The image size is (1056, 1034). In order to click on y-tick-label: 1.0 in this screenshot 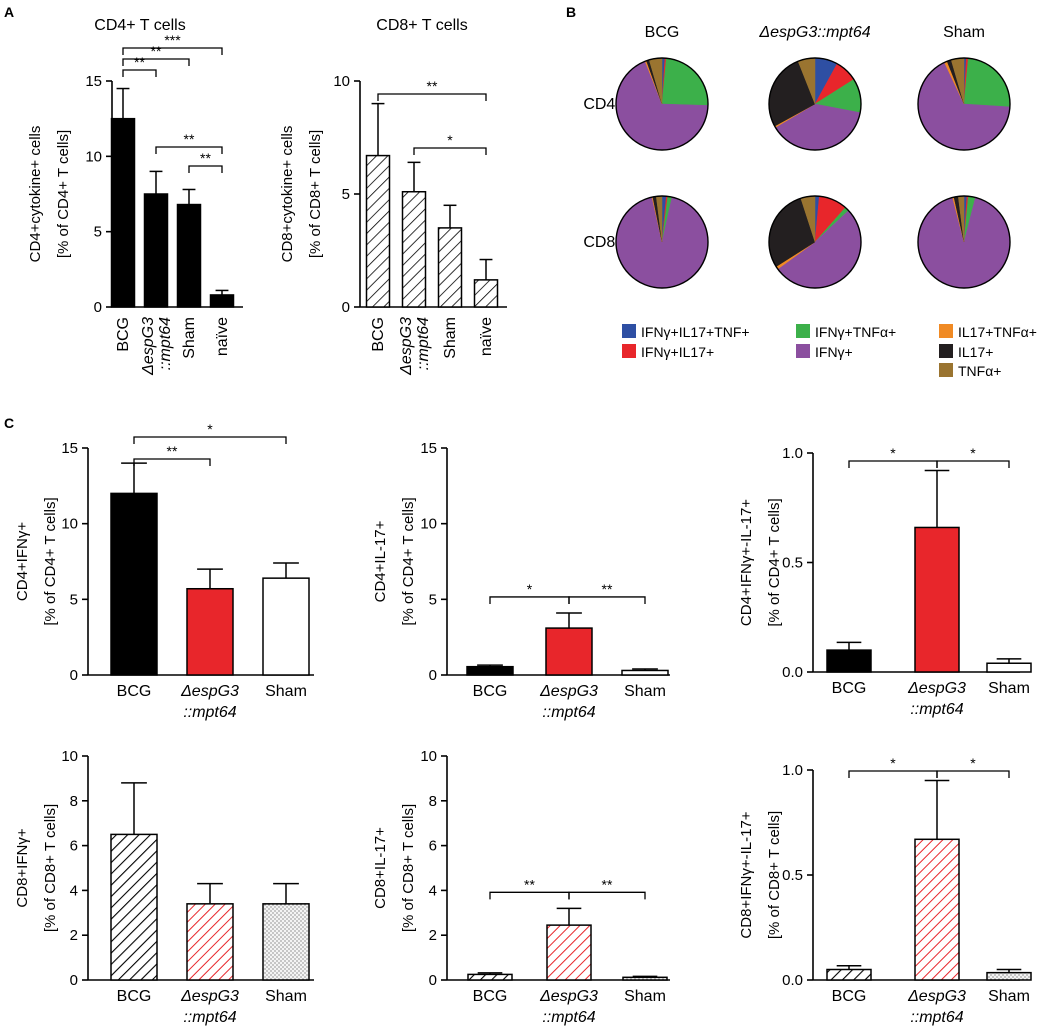, I will do `click(792, 770)`.